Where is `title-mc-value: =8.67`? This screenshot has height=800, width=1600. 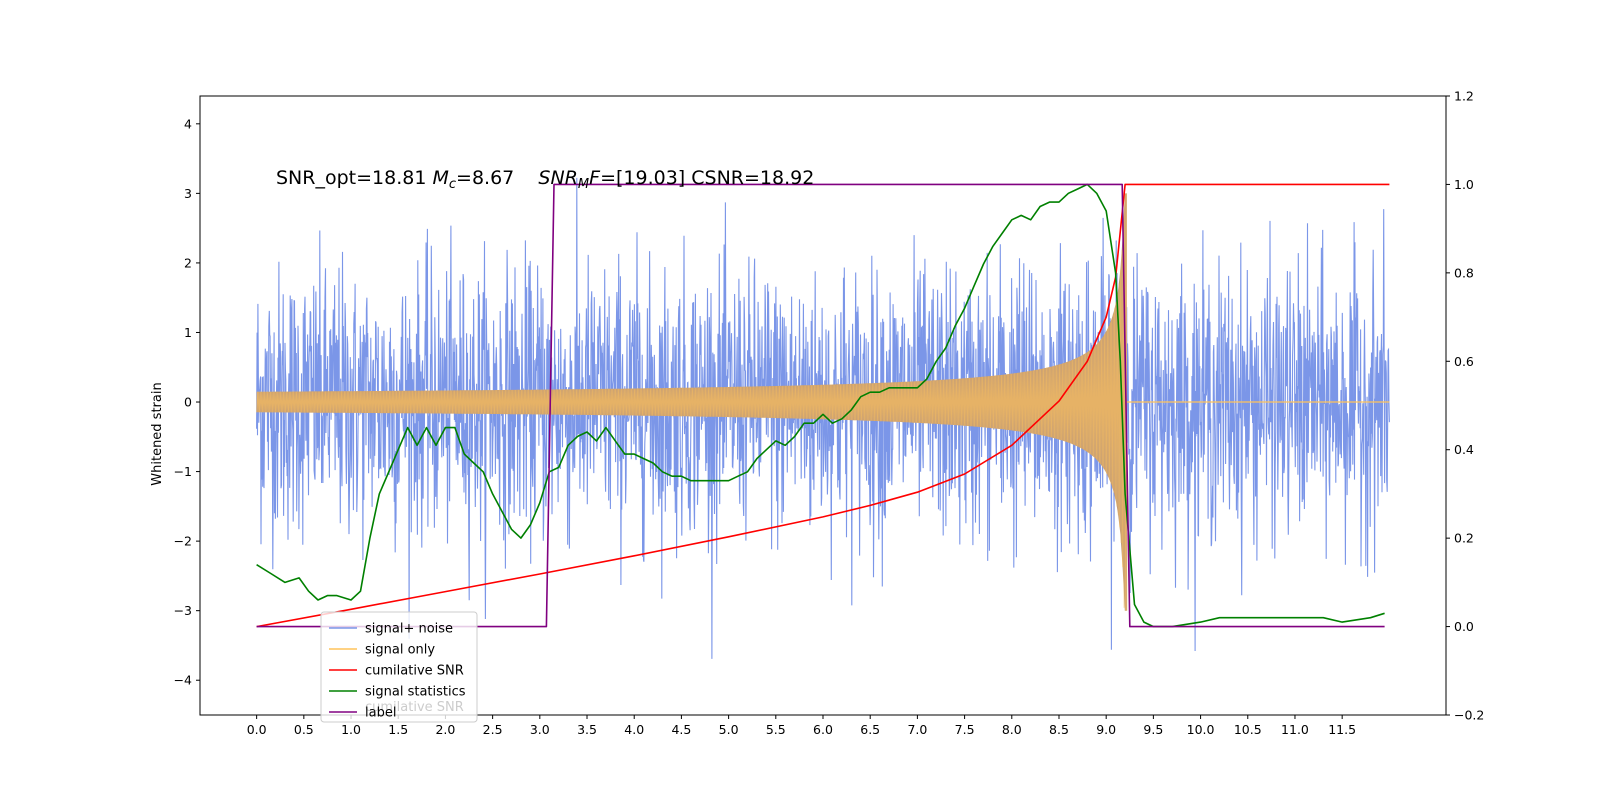 title-mc-value: =8.67 is located at coordinates (497, 178).